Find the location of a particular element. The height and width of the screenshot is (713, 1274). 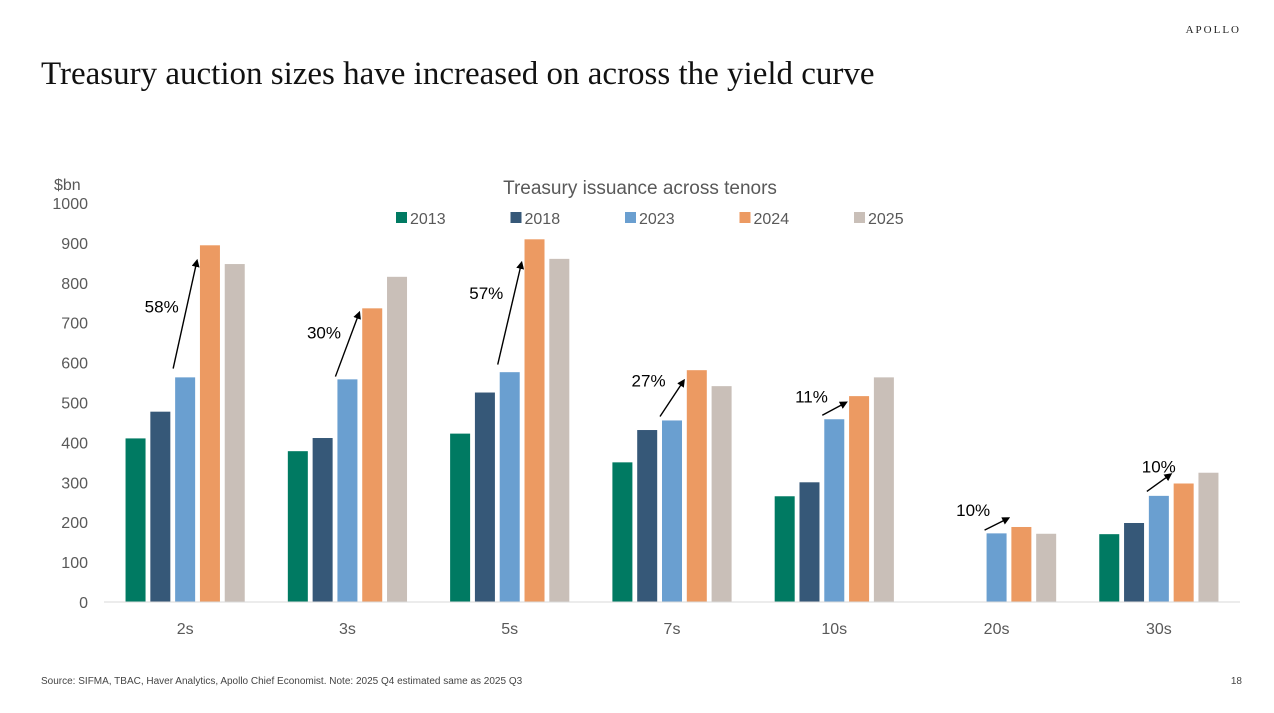

y-tick-label: 600 is located at coordinates (74, 364).